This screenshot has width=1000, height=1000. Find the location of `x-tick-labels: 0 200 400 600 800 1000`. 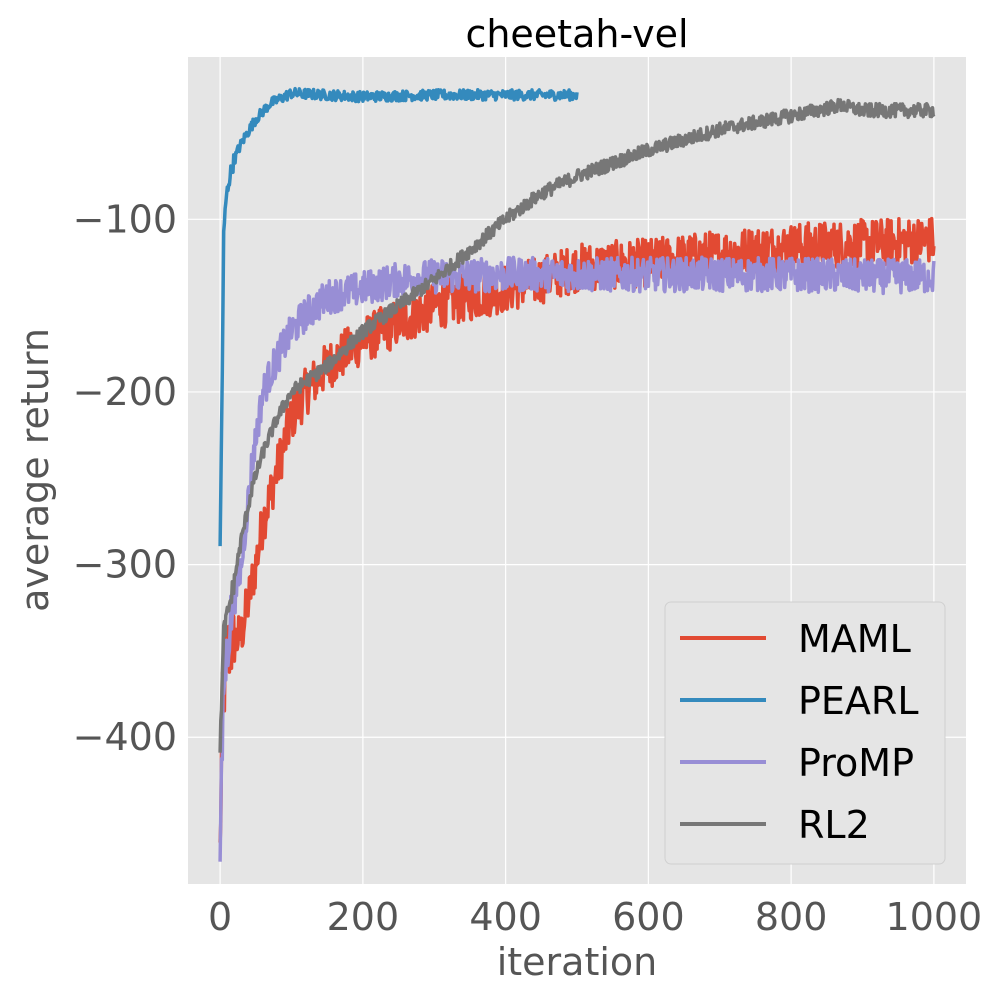

x-tick-labels: 0 200 400 600 800 1000 is located at coordinates (595, 917).